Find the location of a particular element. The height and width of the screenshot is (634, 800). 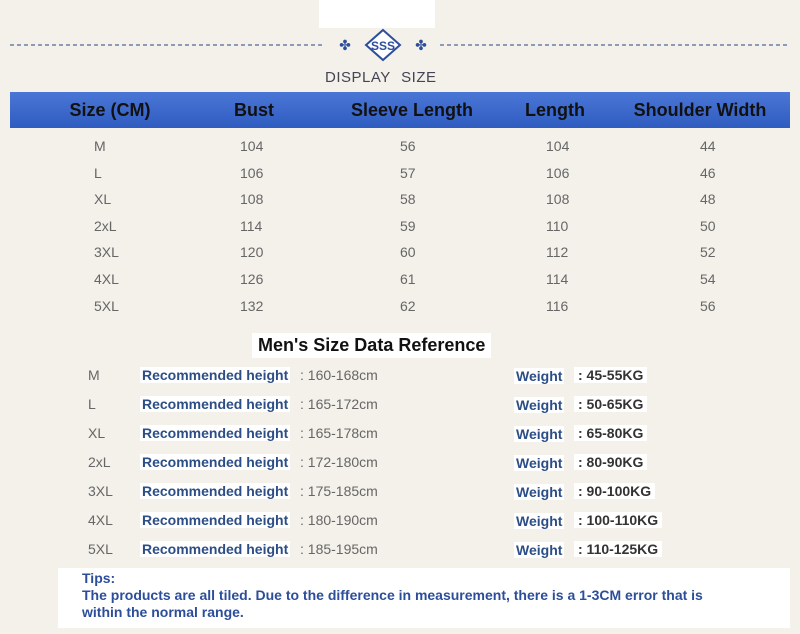

table-cell: 3XL is located at coordinates (106, 252).